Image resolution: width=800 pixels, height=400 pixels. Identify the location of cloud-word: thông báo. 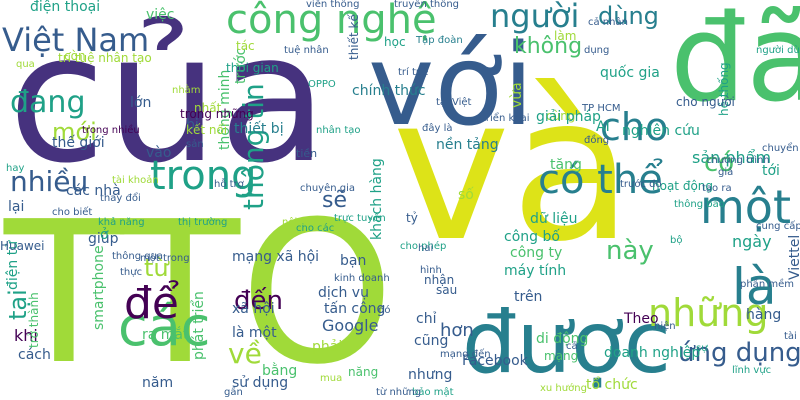
(699, 204).